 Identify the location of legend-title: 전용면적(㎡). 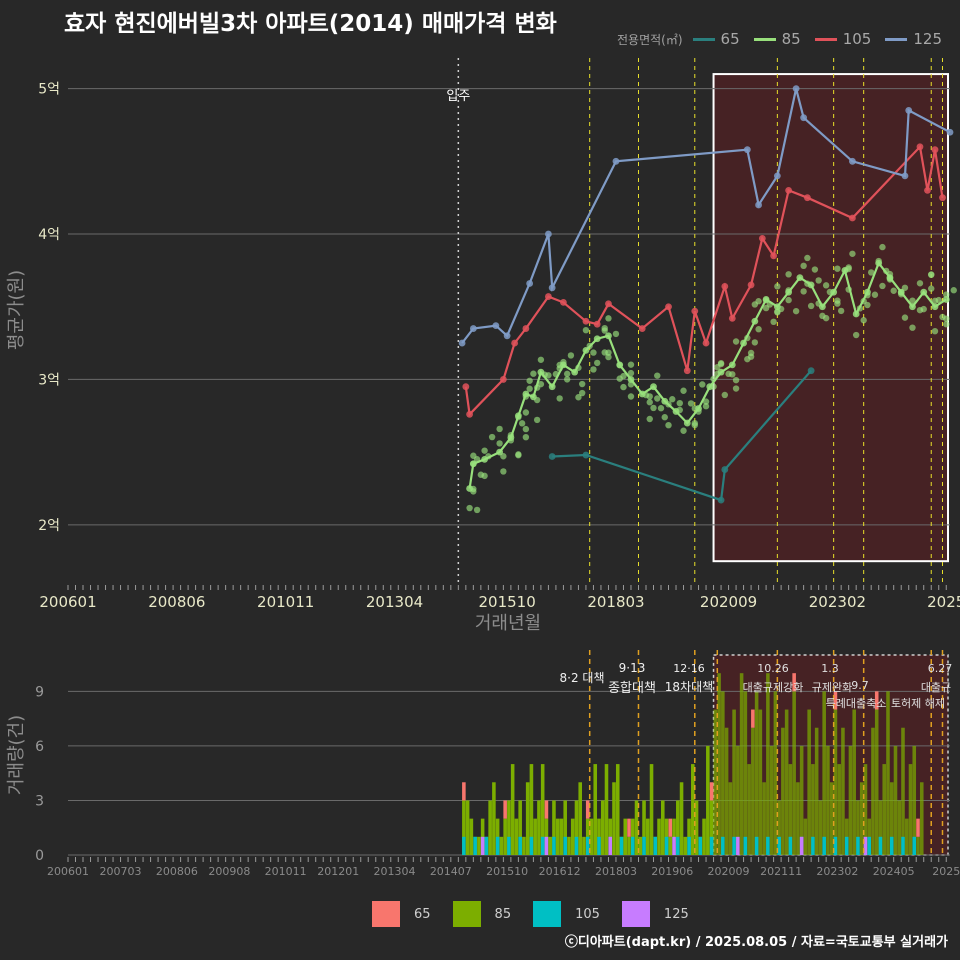
(650, 39).